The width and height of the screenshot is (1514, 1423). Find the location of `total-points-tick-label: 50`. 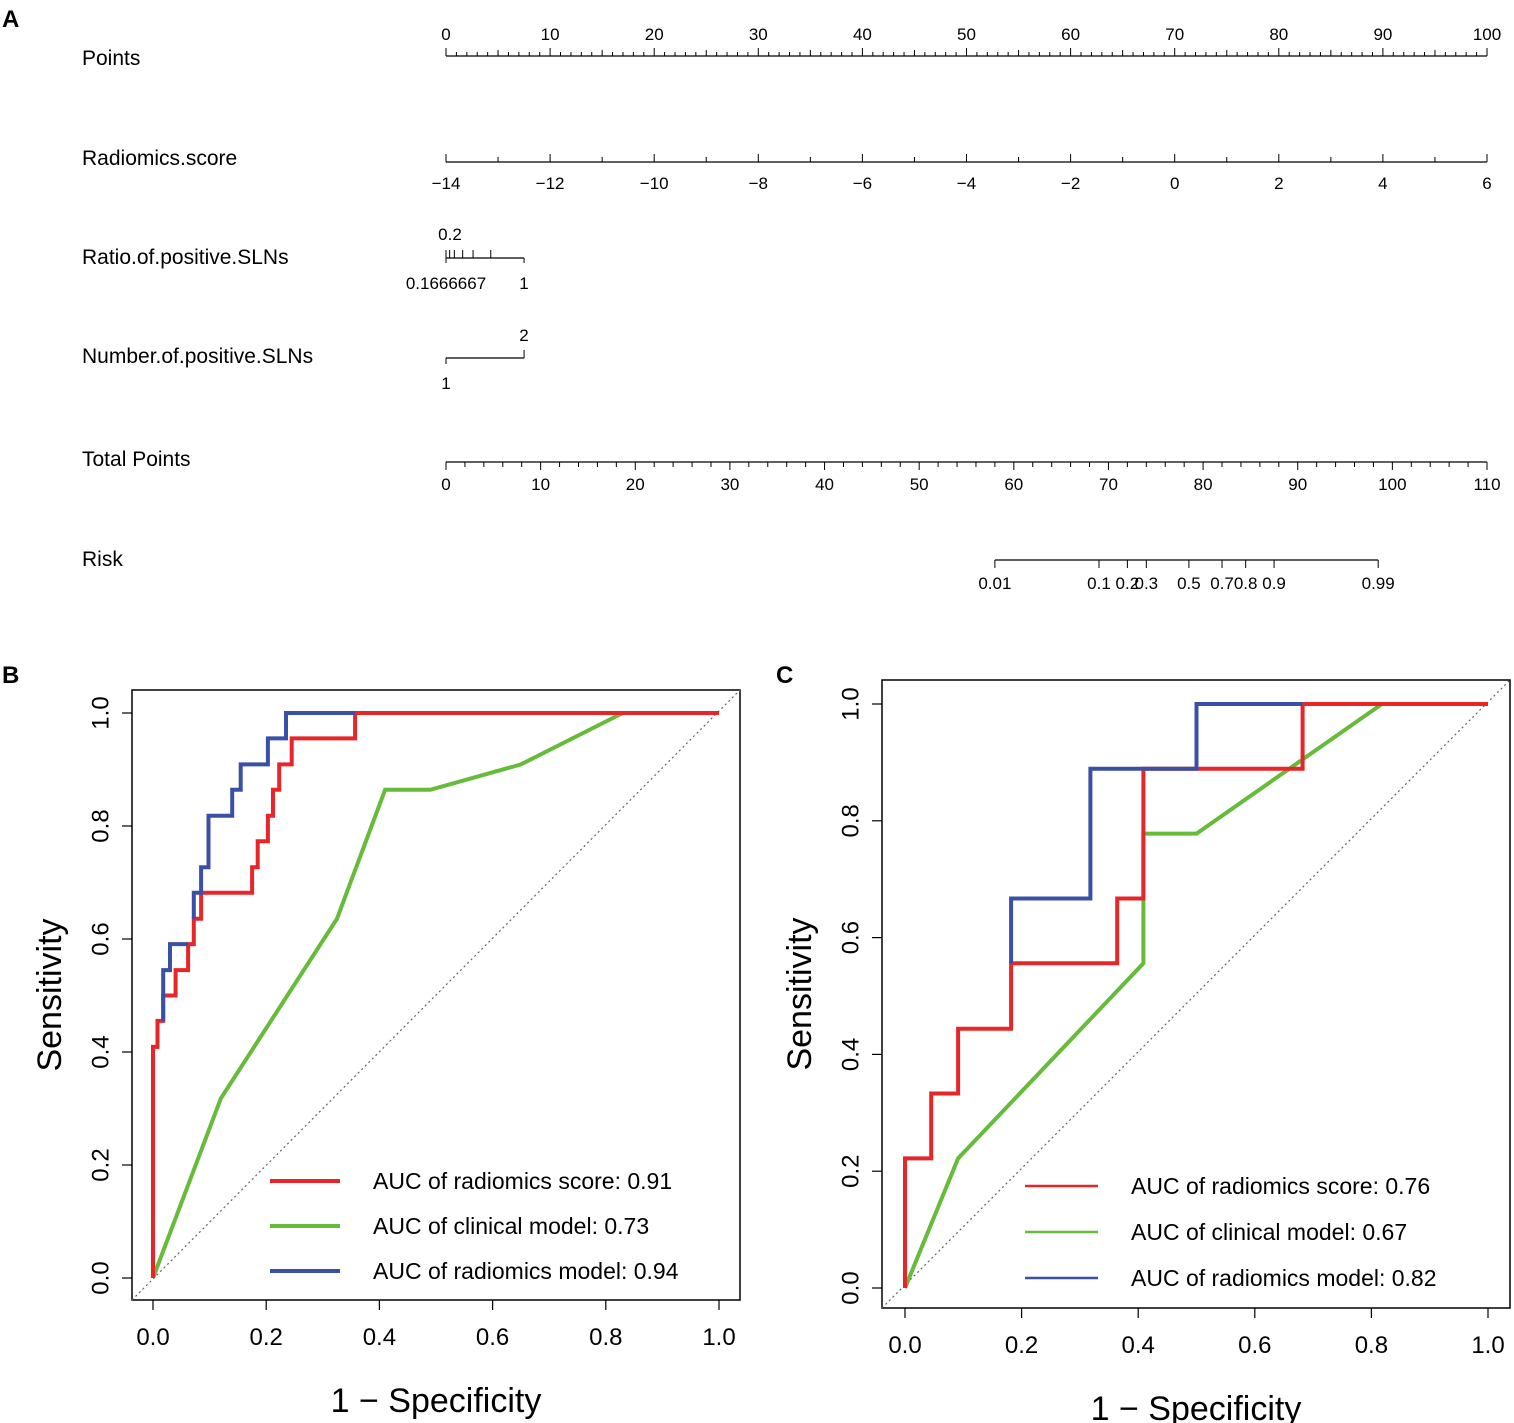

total-points-tick-label: 50 is located at coordinates (919, 484).